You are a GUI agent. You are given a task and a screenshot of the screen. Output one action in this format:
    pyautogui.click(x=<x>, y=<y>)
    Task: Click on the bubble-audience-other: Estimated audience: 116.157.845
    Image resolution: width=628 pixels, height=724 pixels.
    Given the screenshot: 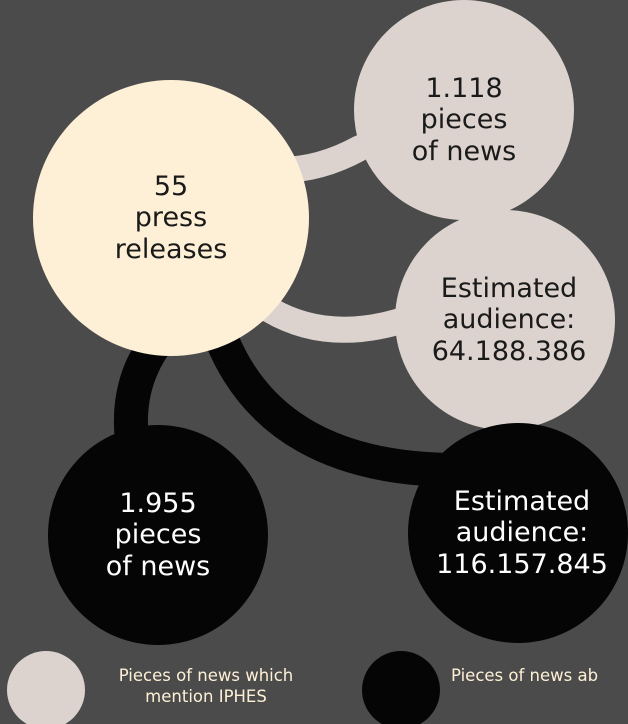 What is the action you would take?
    pyautogui.click(x=518, y=533)
    